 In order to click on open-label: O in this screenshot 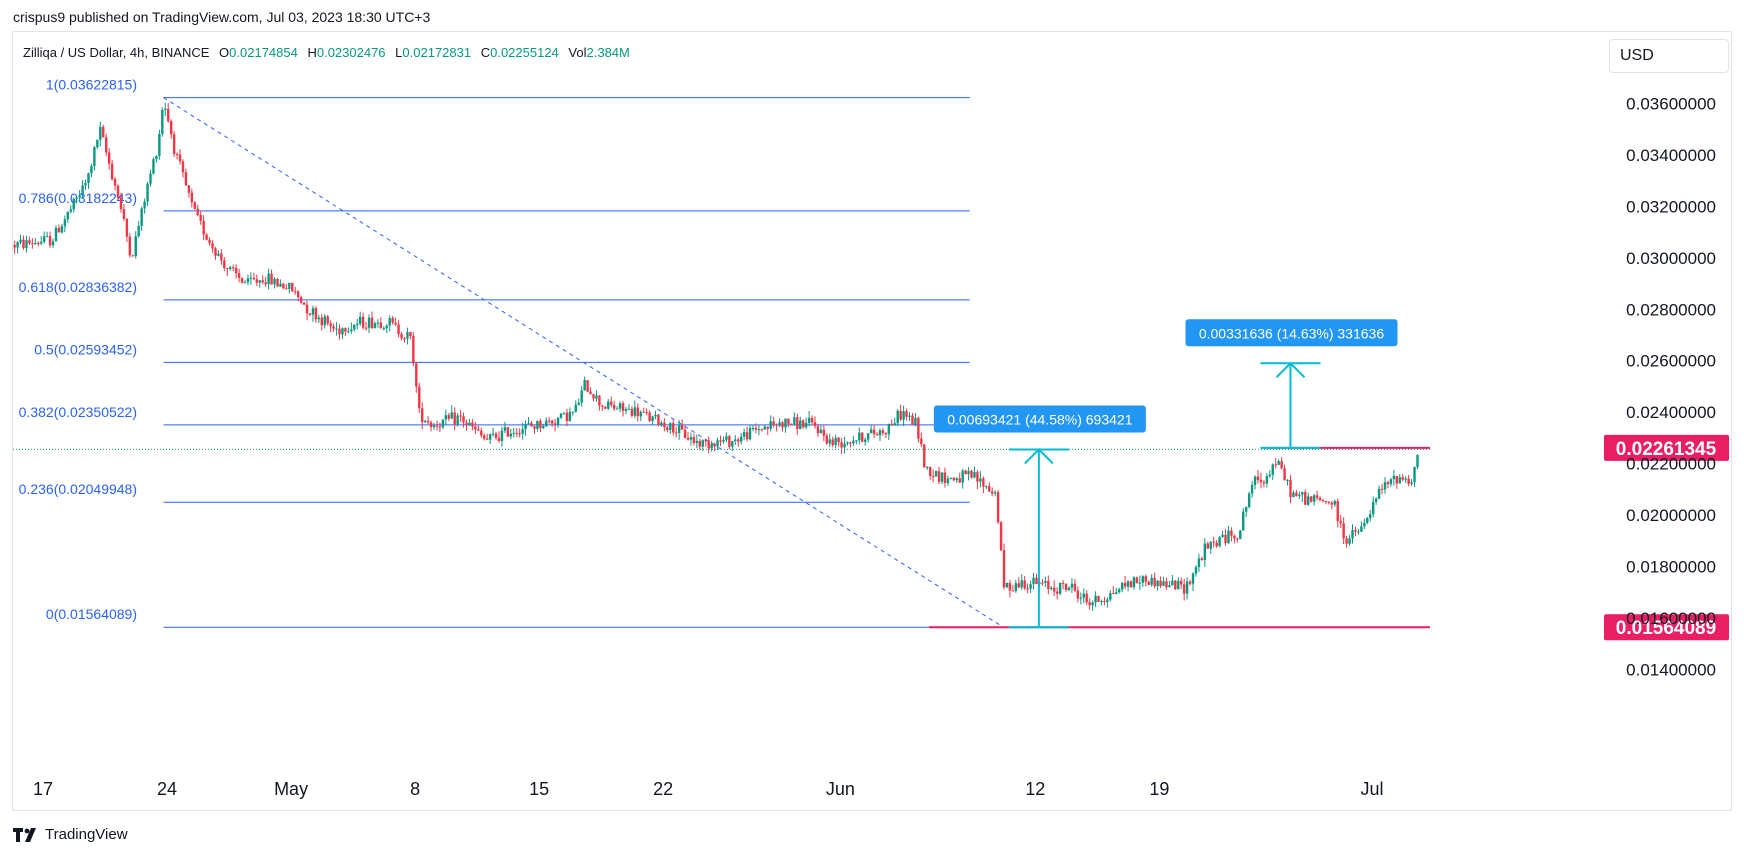, I will do `click(224, 52)`.